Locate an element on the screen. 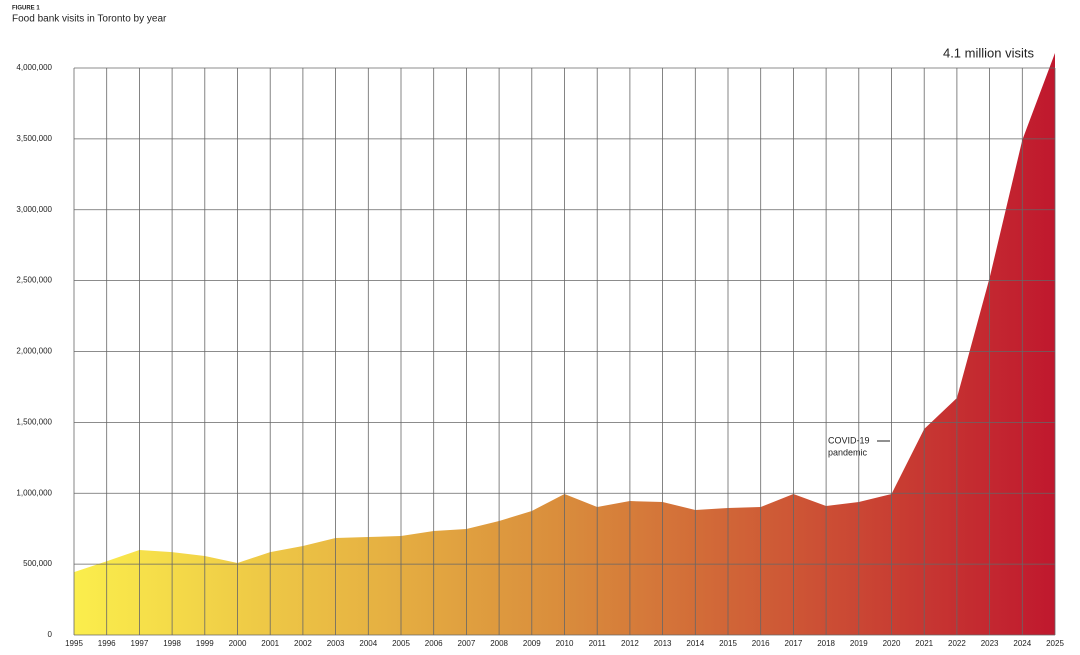 This screenshot has height=655, width=1080. y-tick-label: 2,500,000 is located at coordinates (34, 280).